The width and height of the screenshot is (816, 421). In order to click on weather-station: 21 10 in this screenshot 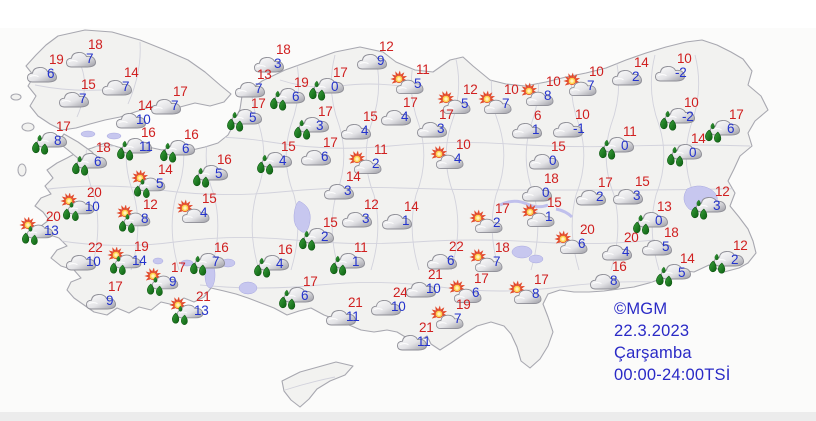, I will do `click(429, 288)`.